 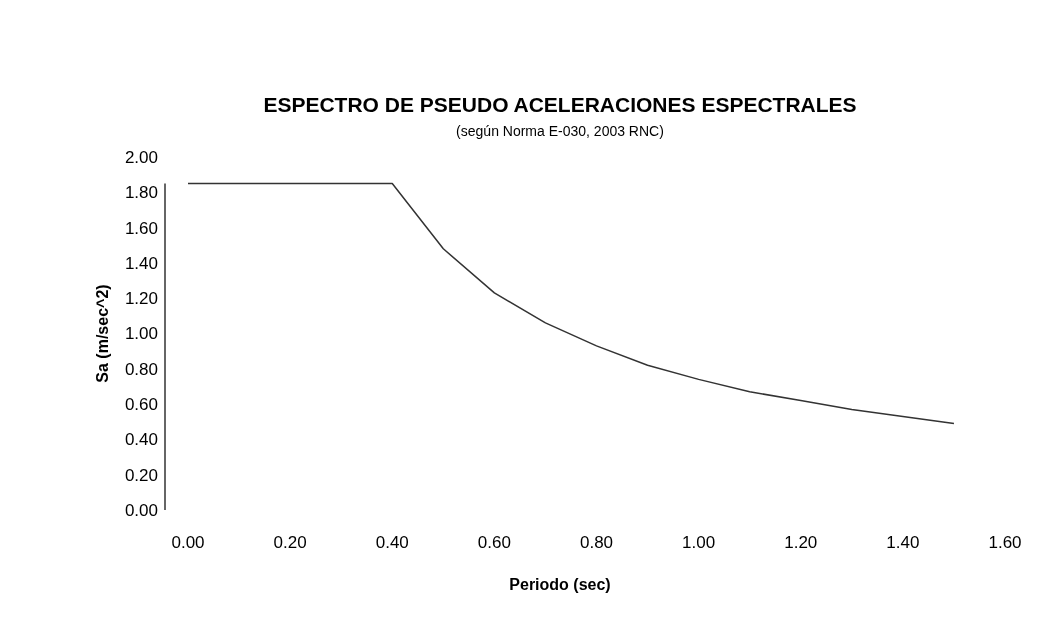 I want to click on chart-subtitle: (según Norma E-030, 2003 RNC), so click(x=560, y=131).